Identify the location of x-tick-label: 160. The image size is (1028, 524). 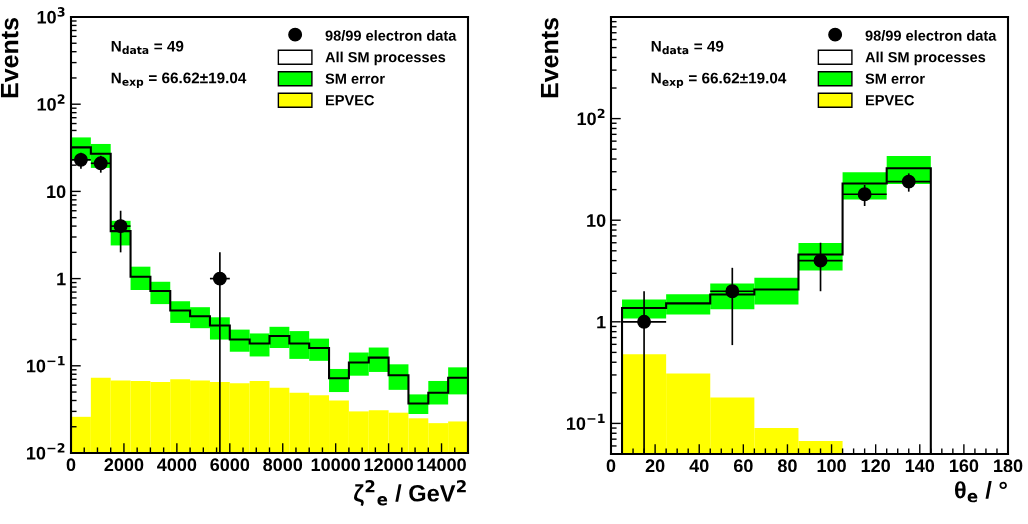
(964, 466).